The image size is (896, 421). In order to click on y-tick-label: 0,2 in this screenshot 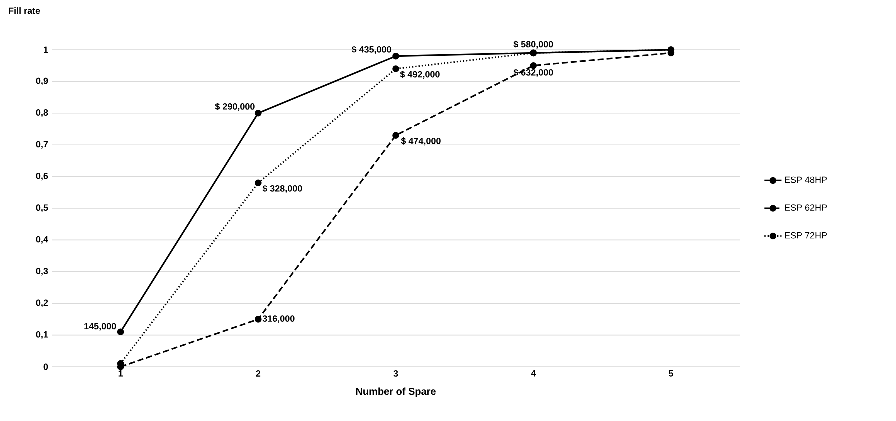, I will do `click(42, 304)`.